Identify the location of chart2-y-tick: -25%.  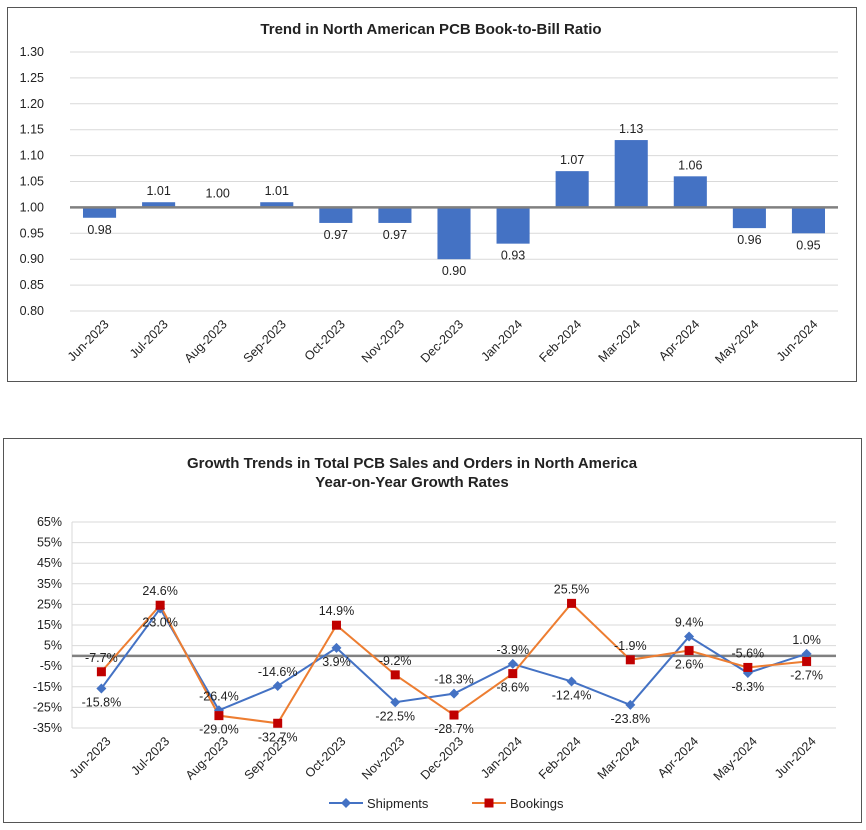
(47, 707).